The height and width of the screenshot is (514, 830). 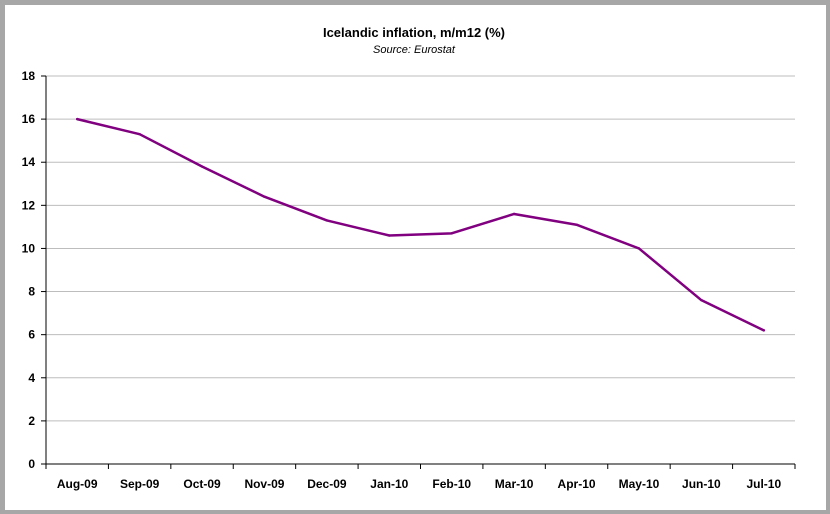 What do you see at coordinates (451, 484) in the screenshot?
I see `x-tick-label: Feb-10` at bounding box center [451, 484].